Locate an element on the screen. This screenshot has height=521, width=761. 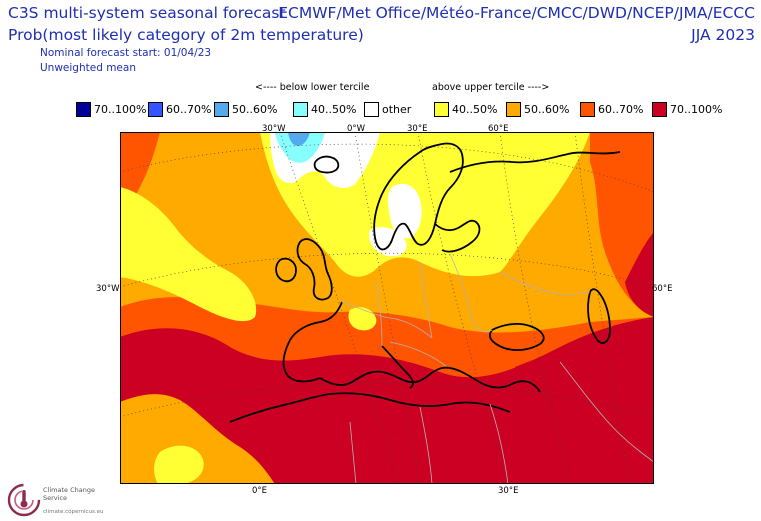
legend-item: other is located at coordinates (387, 109).